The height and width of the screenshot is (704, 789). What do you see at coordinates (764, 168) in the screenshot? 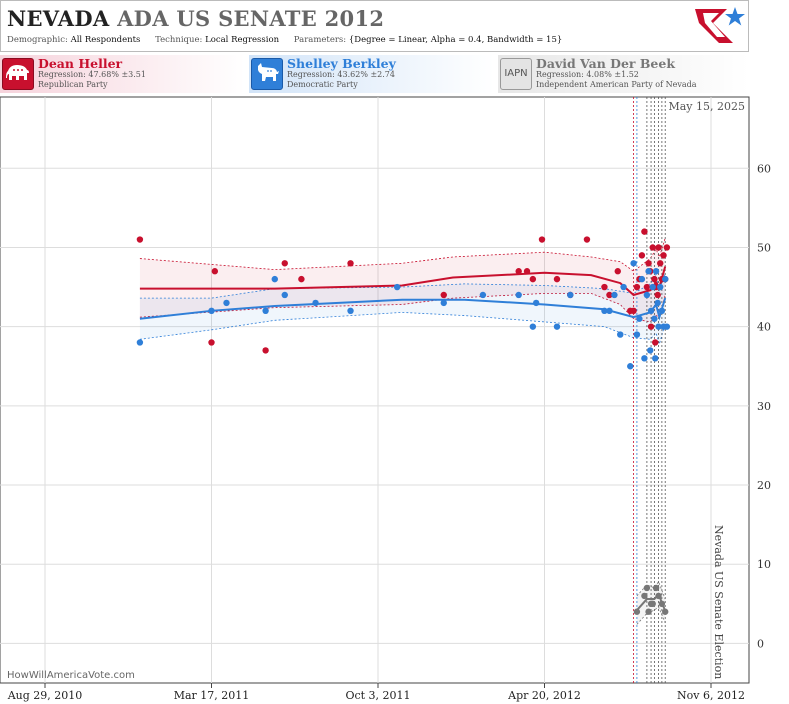
I see `y-tick-label: 60` at bounding box center [764, 168].